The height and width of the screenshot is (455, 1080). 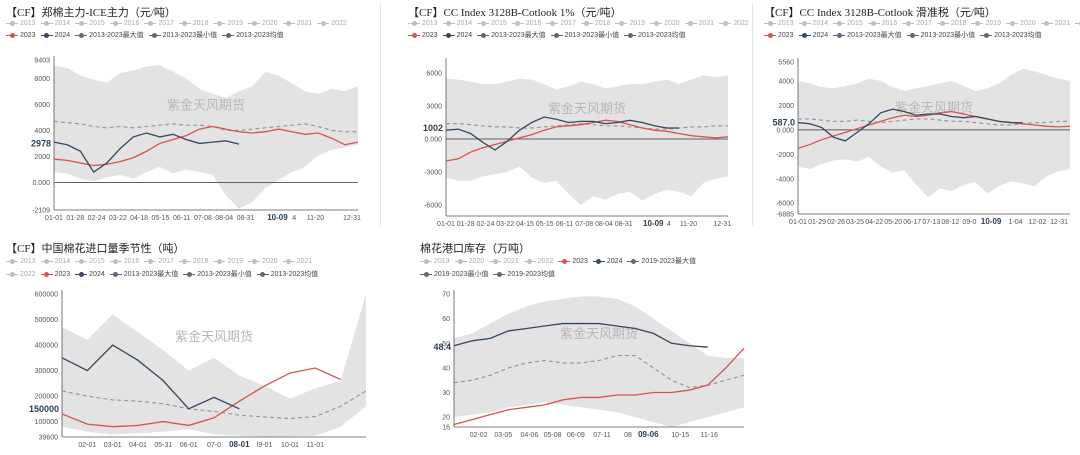 I want to click on chart-legend-row1: 2013 2020 2021 2022 2023 2024 2019-2023最大值, so click(x=560, y=261).